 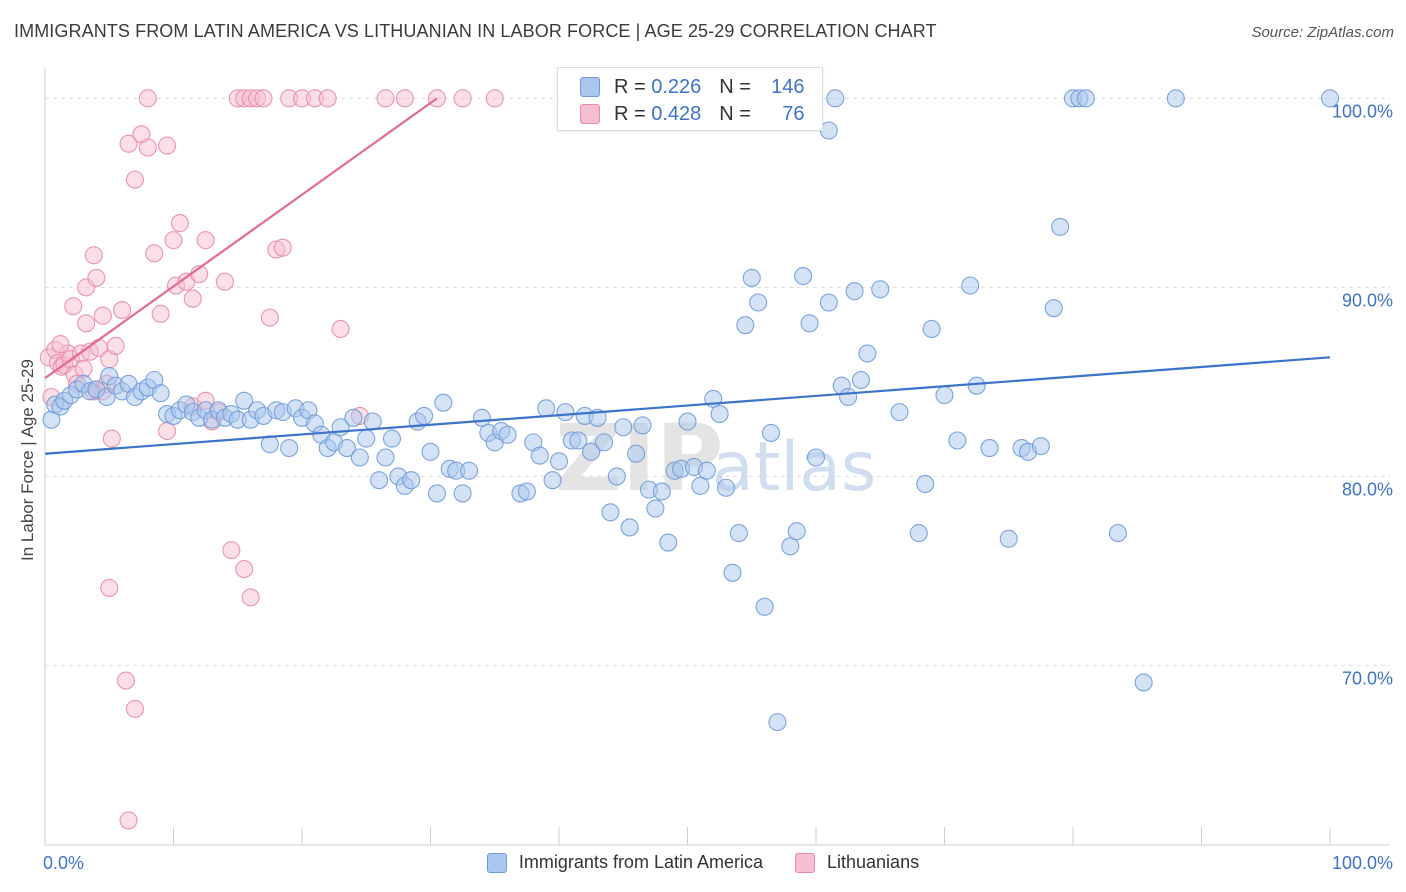 I want to click on watermark-atlas: atlas, so click(x=794, y=467).